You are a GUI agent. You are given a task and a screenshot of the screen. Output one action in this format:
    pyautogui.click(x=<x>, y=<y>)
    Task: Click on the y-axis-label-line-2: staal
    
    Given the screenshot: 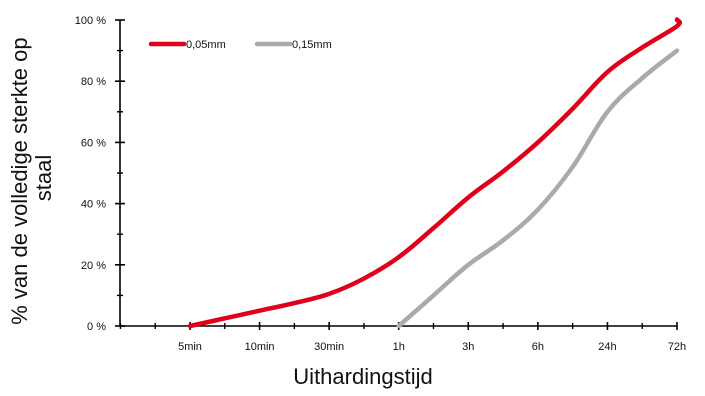 What is the action you would take?
    pyautogui.click(x=43, y=178)
    